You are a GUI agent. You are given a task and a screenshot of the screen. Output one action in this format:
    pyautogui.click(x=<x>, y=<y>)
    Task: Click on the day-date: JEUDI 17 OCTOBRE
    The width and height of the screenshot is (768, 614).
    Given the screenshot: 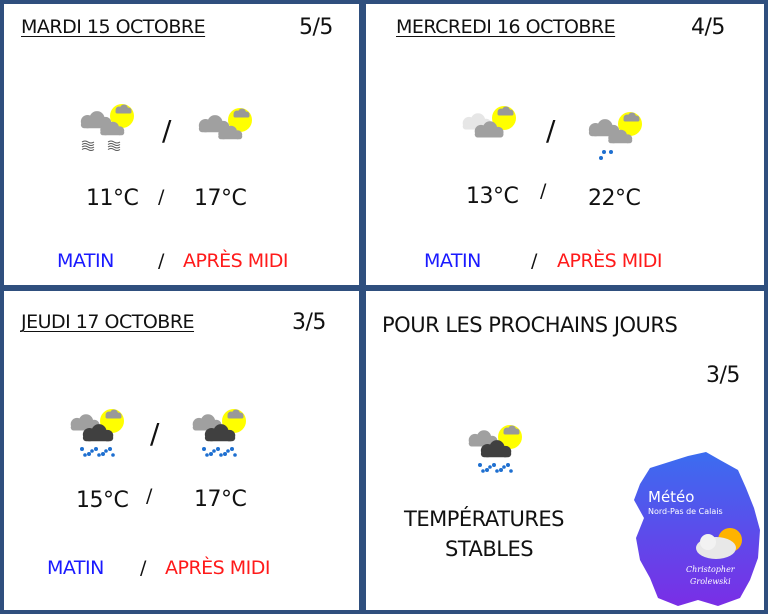 What is the action you would take?
    pyautogui.click(x=108, y=322)
    